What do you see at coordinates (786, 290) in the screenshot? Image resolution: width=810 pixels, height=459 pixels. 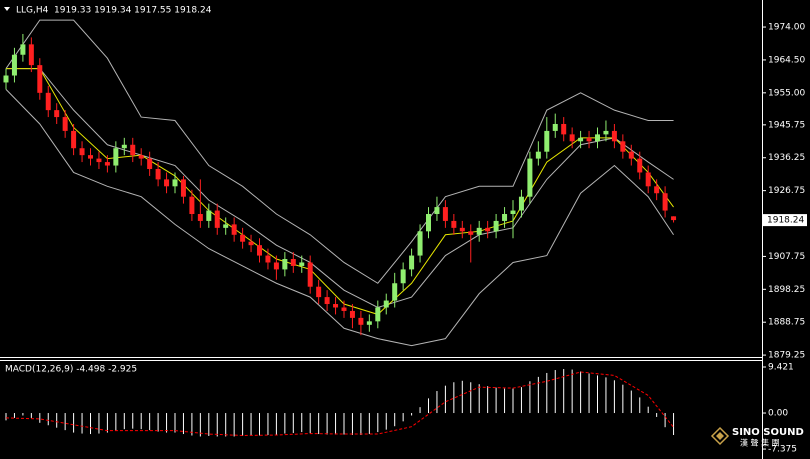 I see `y-tick-label: 1898.25` at bounding box center [786, 290].